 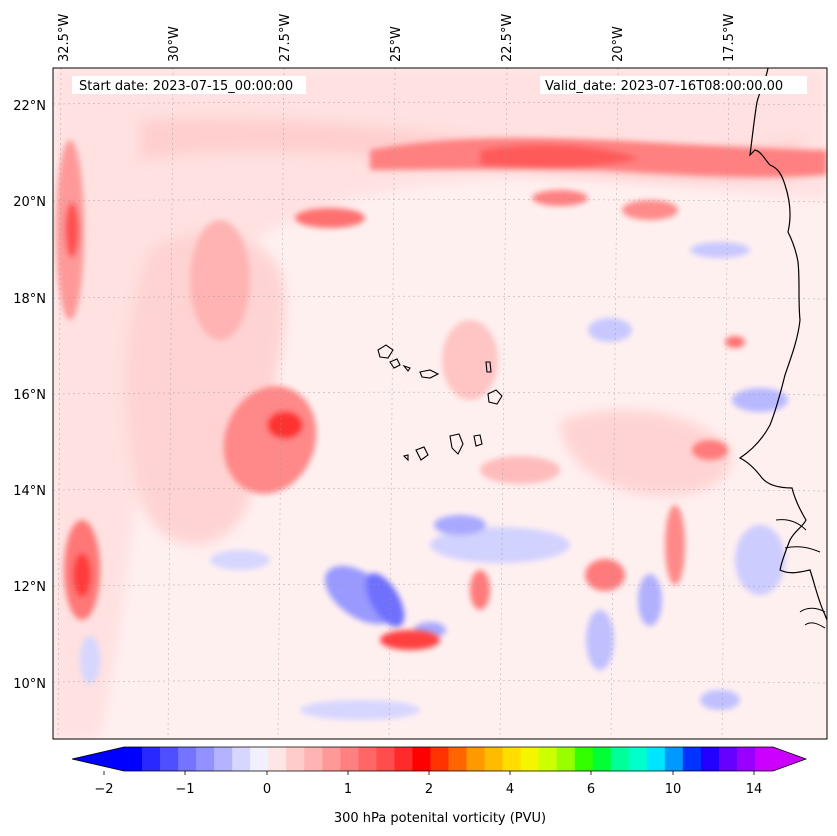 What do you see at coordinates (29, 587) in the screenshot?
I see `lat-label: 12°N` at bounding box center [29, 587].